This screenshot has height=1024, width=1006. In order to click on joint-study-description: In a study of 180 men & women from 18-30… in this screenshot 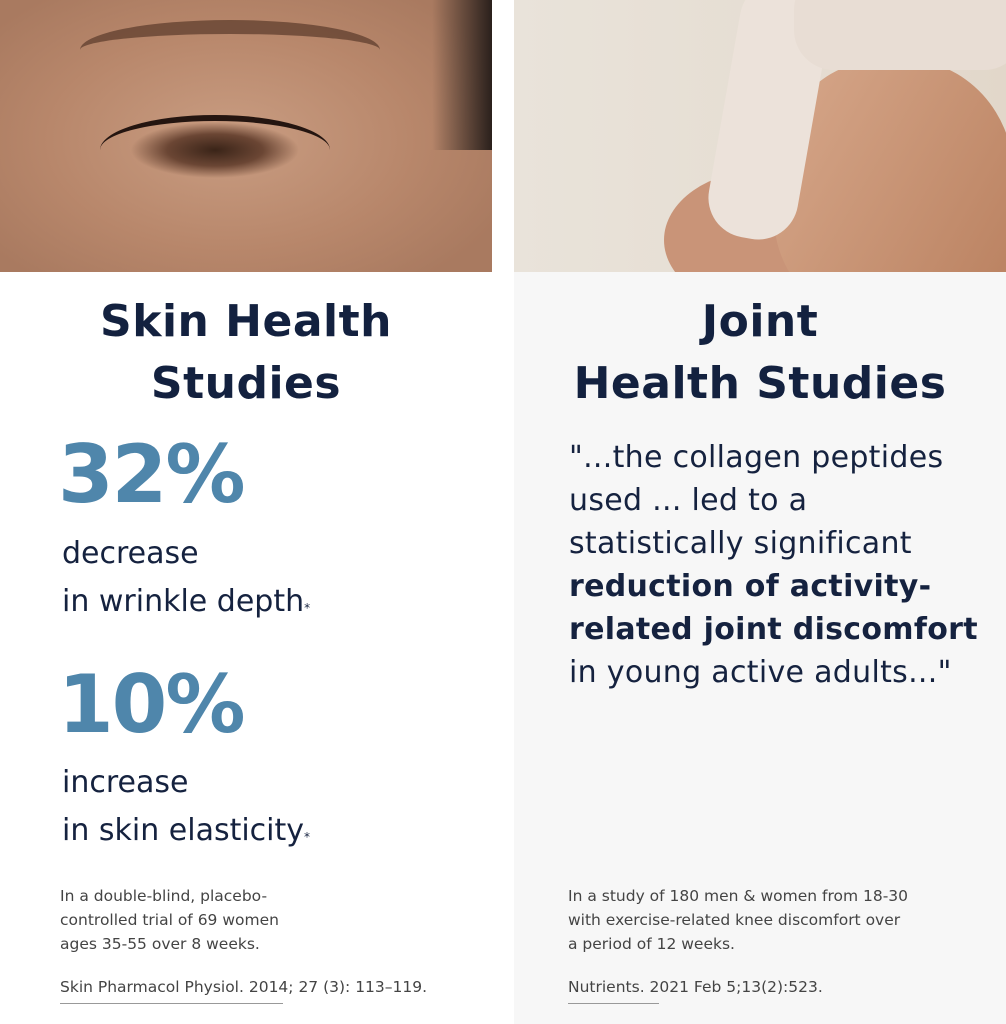, I will do `click(738, 920)`.